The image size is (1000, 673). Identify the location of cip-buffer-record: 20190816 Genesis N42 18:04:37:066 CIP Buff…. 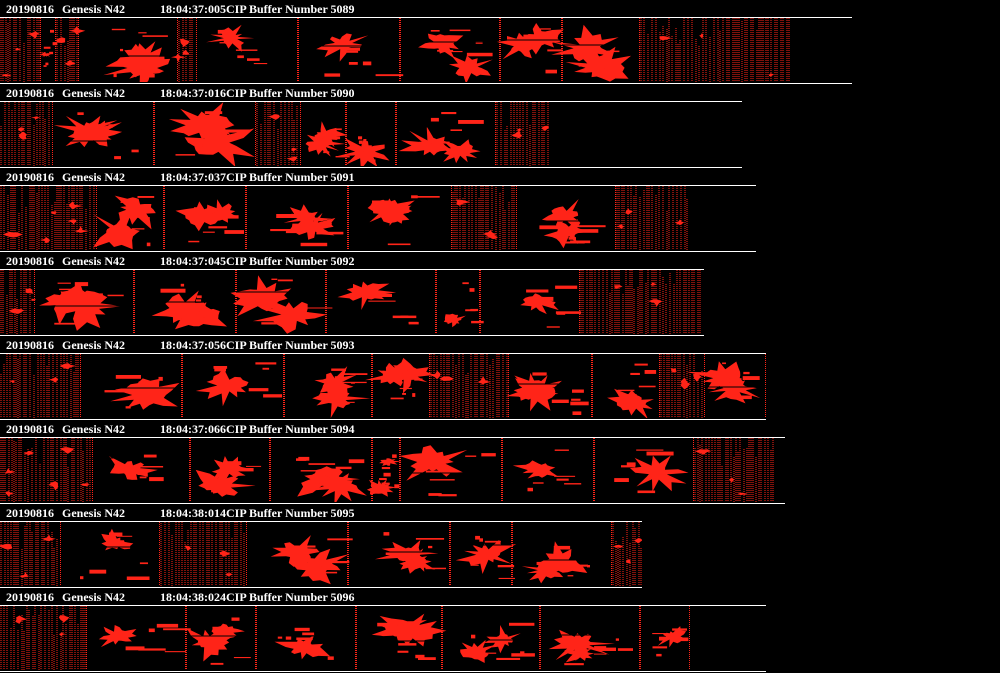
(500, 462).